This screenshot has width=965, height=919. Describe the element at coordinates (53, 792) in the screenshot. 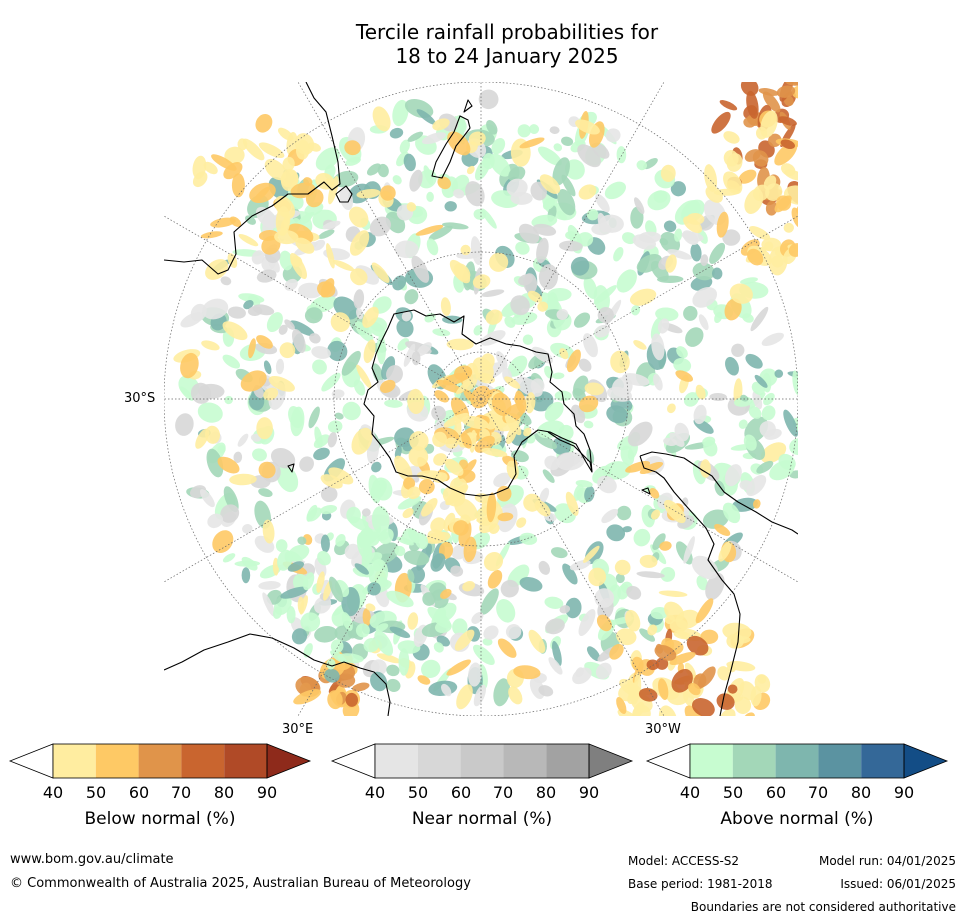

I see `tick-label: 40` at that location.